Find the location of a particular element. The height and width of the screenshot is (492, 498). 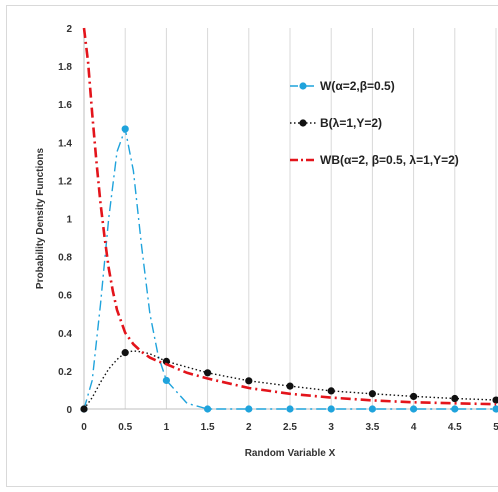

legend-marker-b is located at coordinates (303, 123).